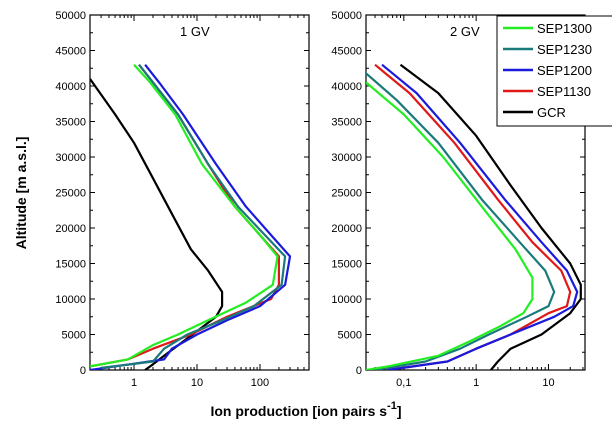 The width and height of the screenshot is (612, 423). What do you see at coordinates (298, 411) in the screenshot?
I see `x-axis-title-main: Ion production [ion pairs s` at bounding box center [298, 411].